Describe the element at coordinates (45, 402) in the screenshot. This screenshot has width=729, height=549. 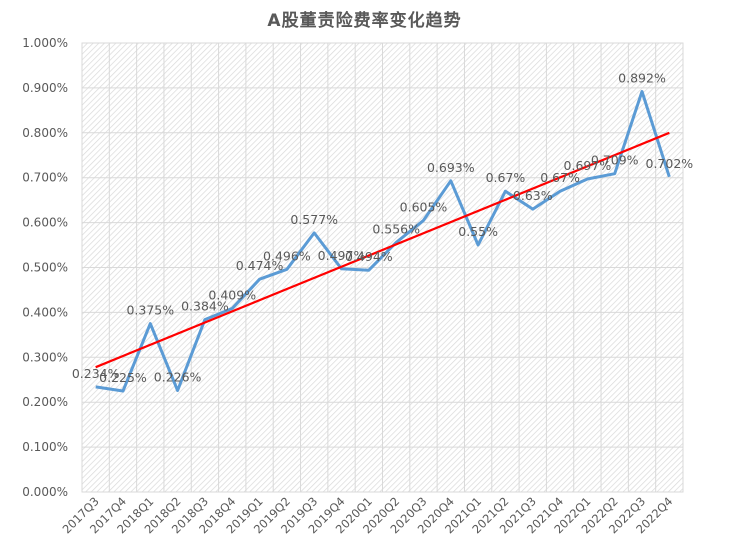
I see `y-tick-label: 0.200%` at that location.